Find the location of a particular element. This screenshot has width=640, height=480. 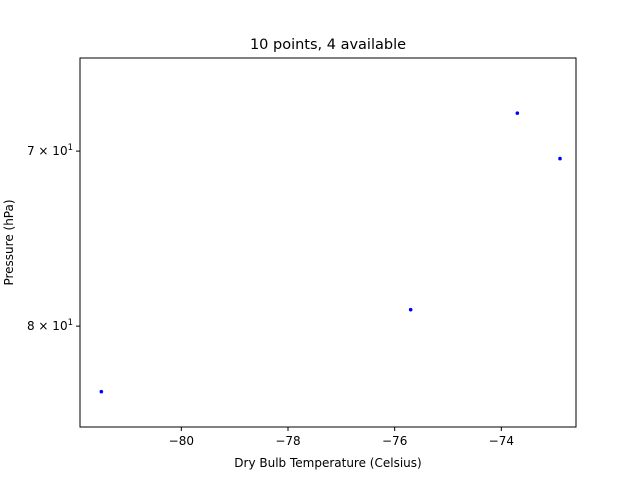

x-axis-ticks: −80 −78 −76 −74 is located at coordinates (341, 437).